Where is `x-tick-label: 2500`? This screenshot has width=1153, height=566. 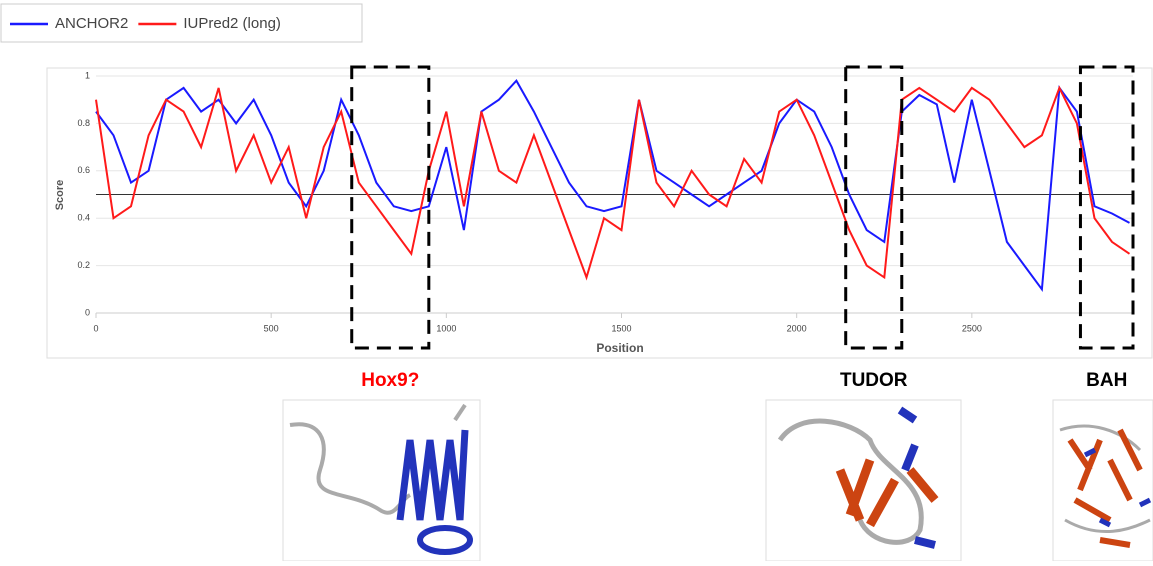
x-tick-label: 2500 is located at coordinates (972, 328).